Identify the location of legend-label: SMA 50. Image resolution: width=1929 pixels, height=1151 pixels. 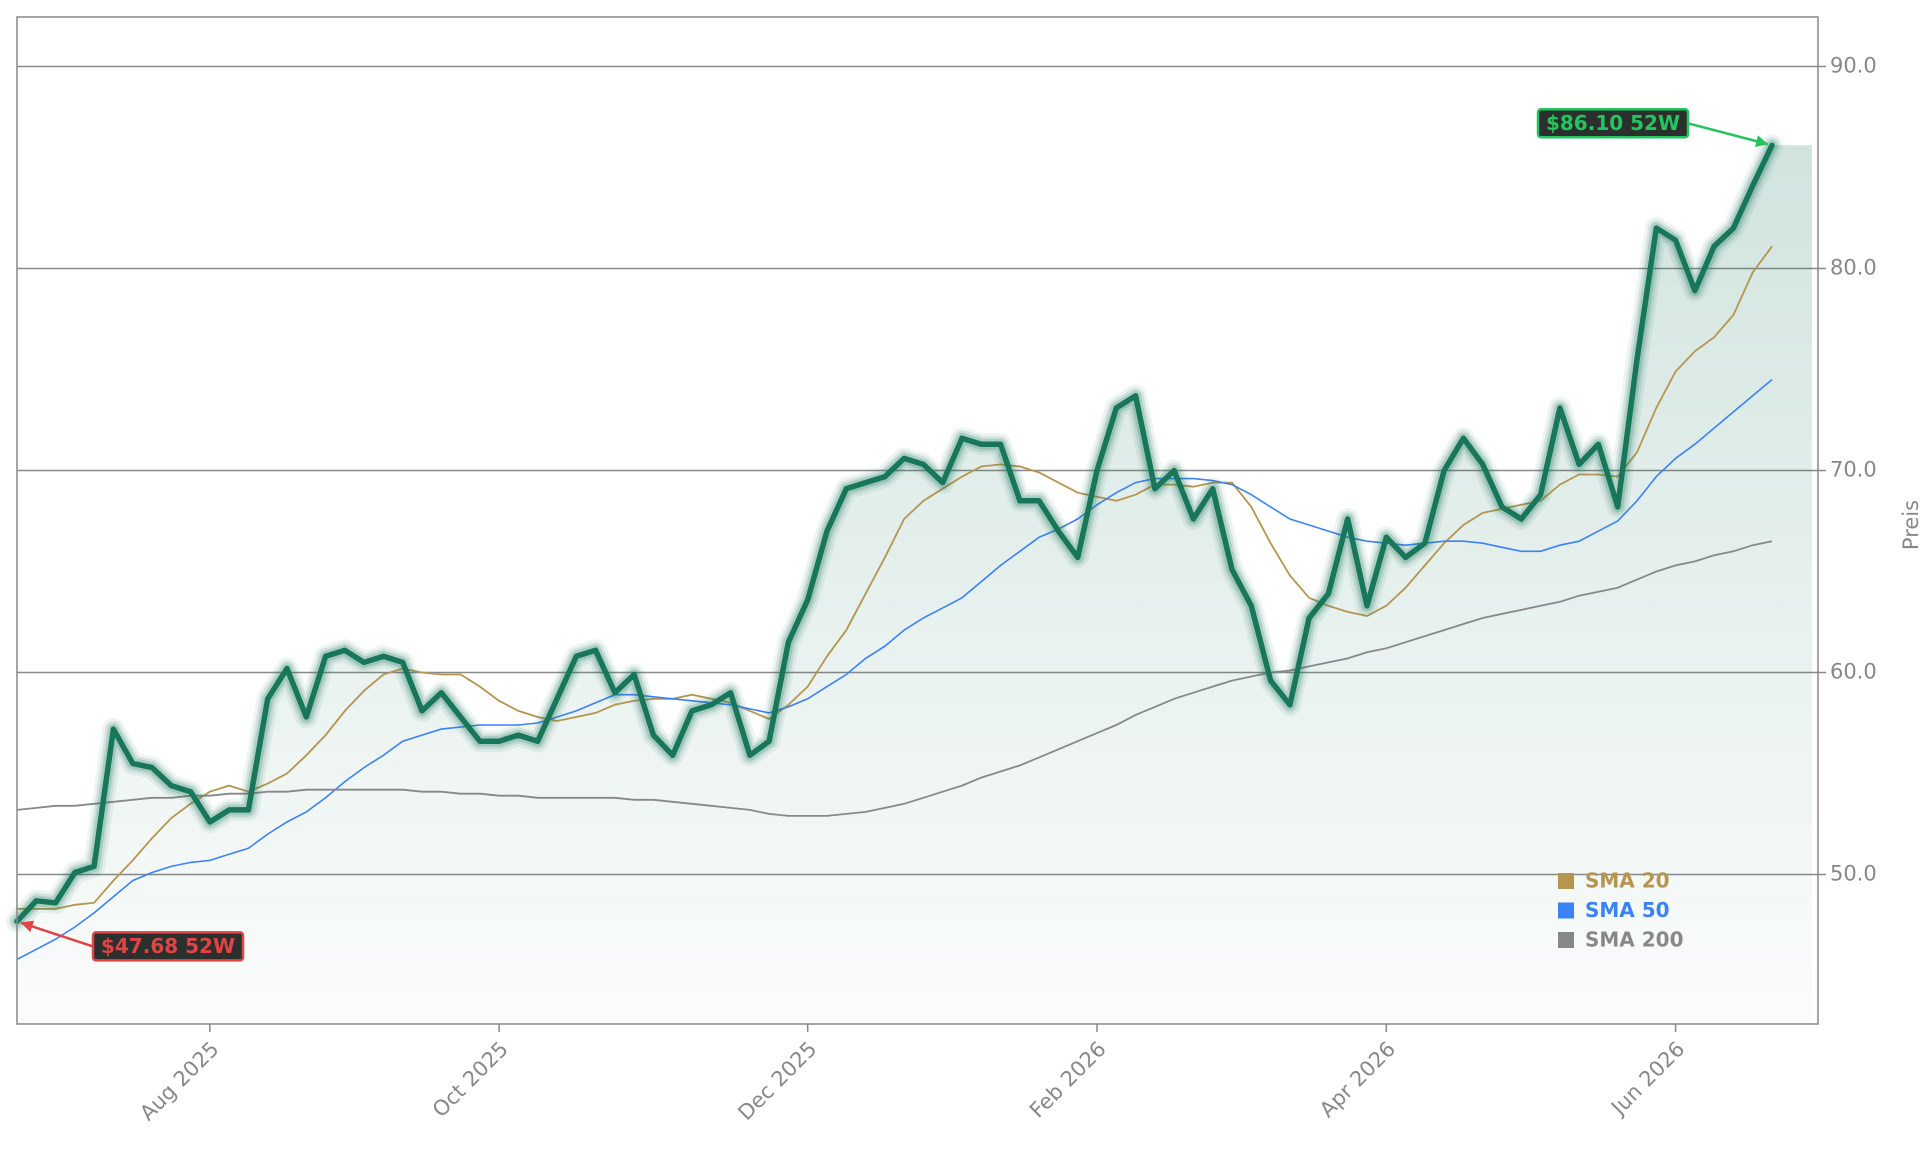
(1627, 910).